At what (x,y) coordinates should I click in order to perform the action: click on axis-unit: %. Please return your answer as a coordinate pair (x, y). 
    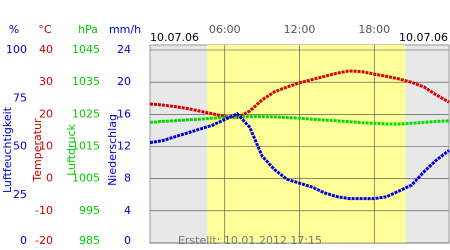
    Looking at the image, I should click on (14, 29).